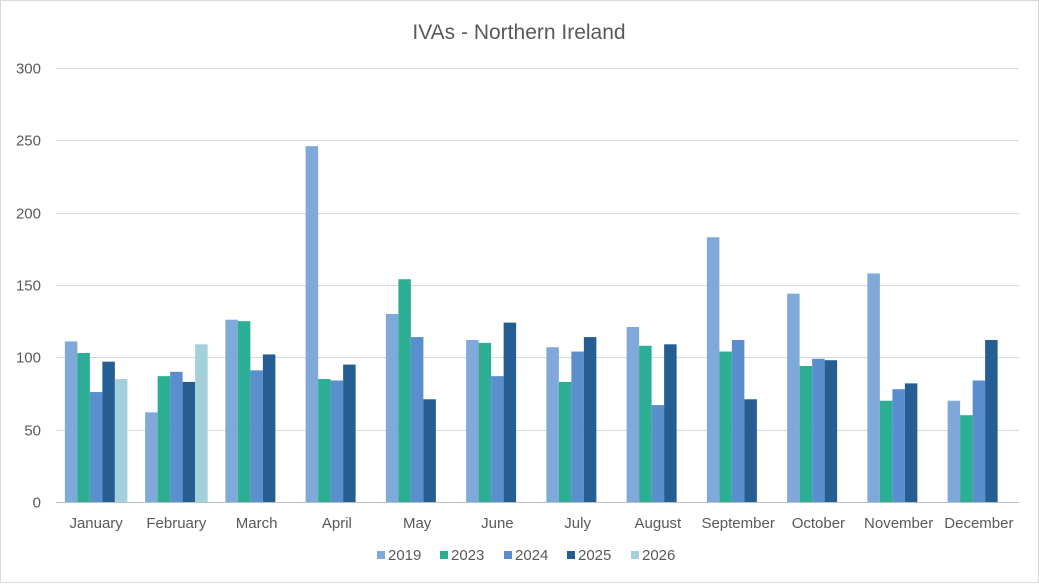  What do you see at coordinates (737, 523) in the screenshot?
I see `x-tick-label: September` at bounding box center [737, 523].